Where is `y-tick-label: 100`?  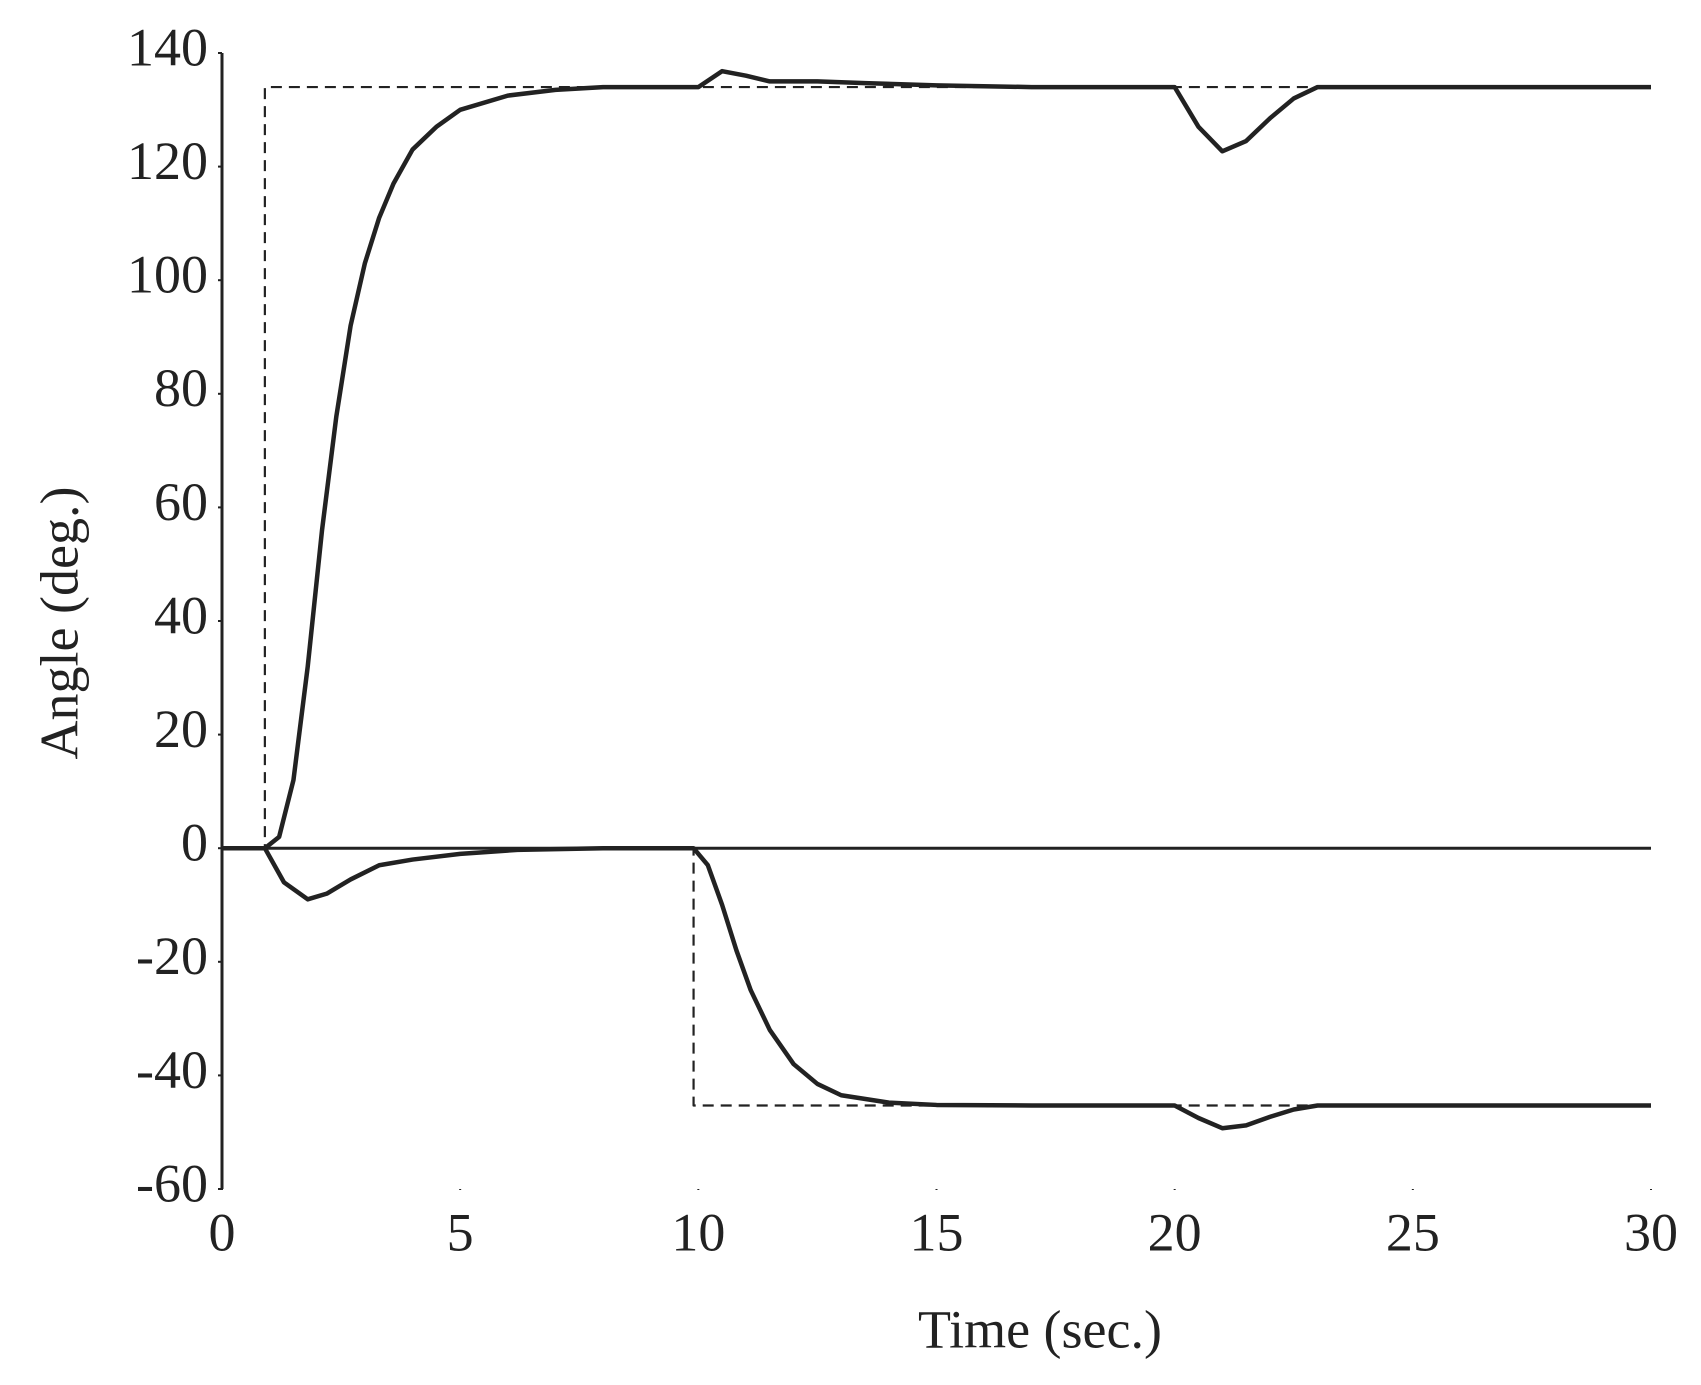
y-tick-label: 100 is located at coordinates (167, 275).